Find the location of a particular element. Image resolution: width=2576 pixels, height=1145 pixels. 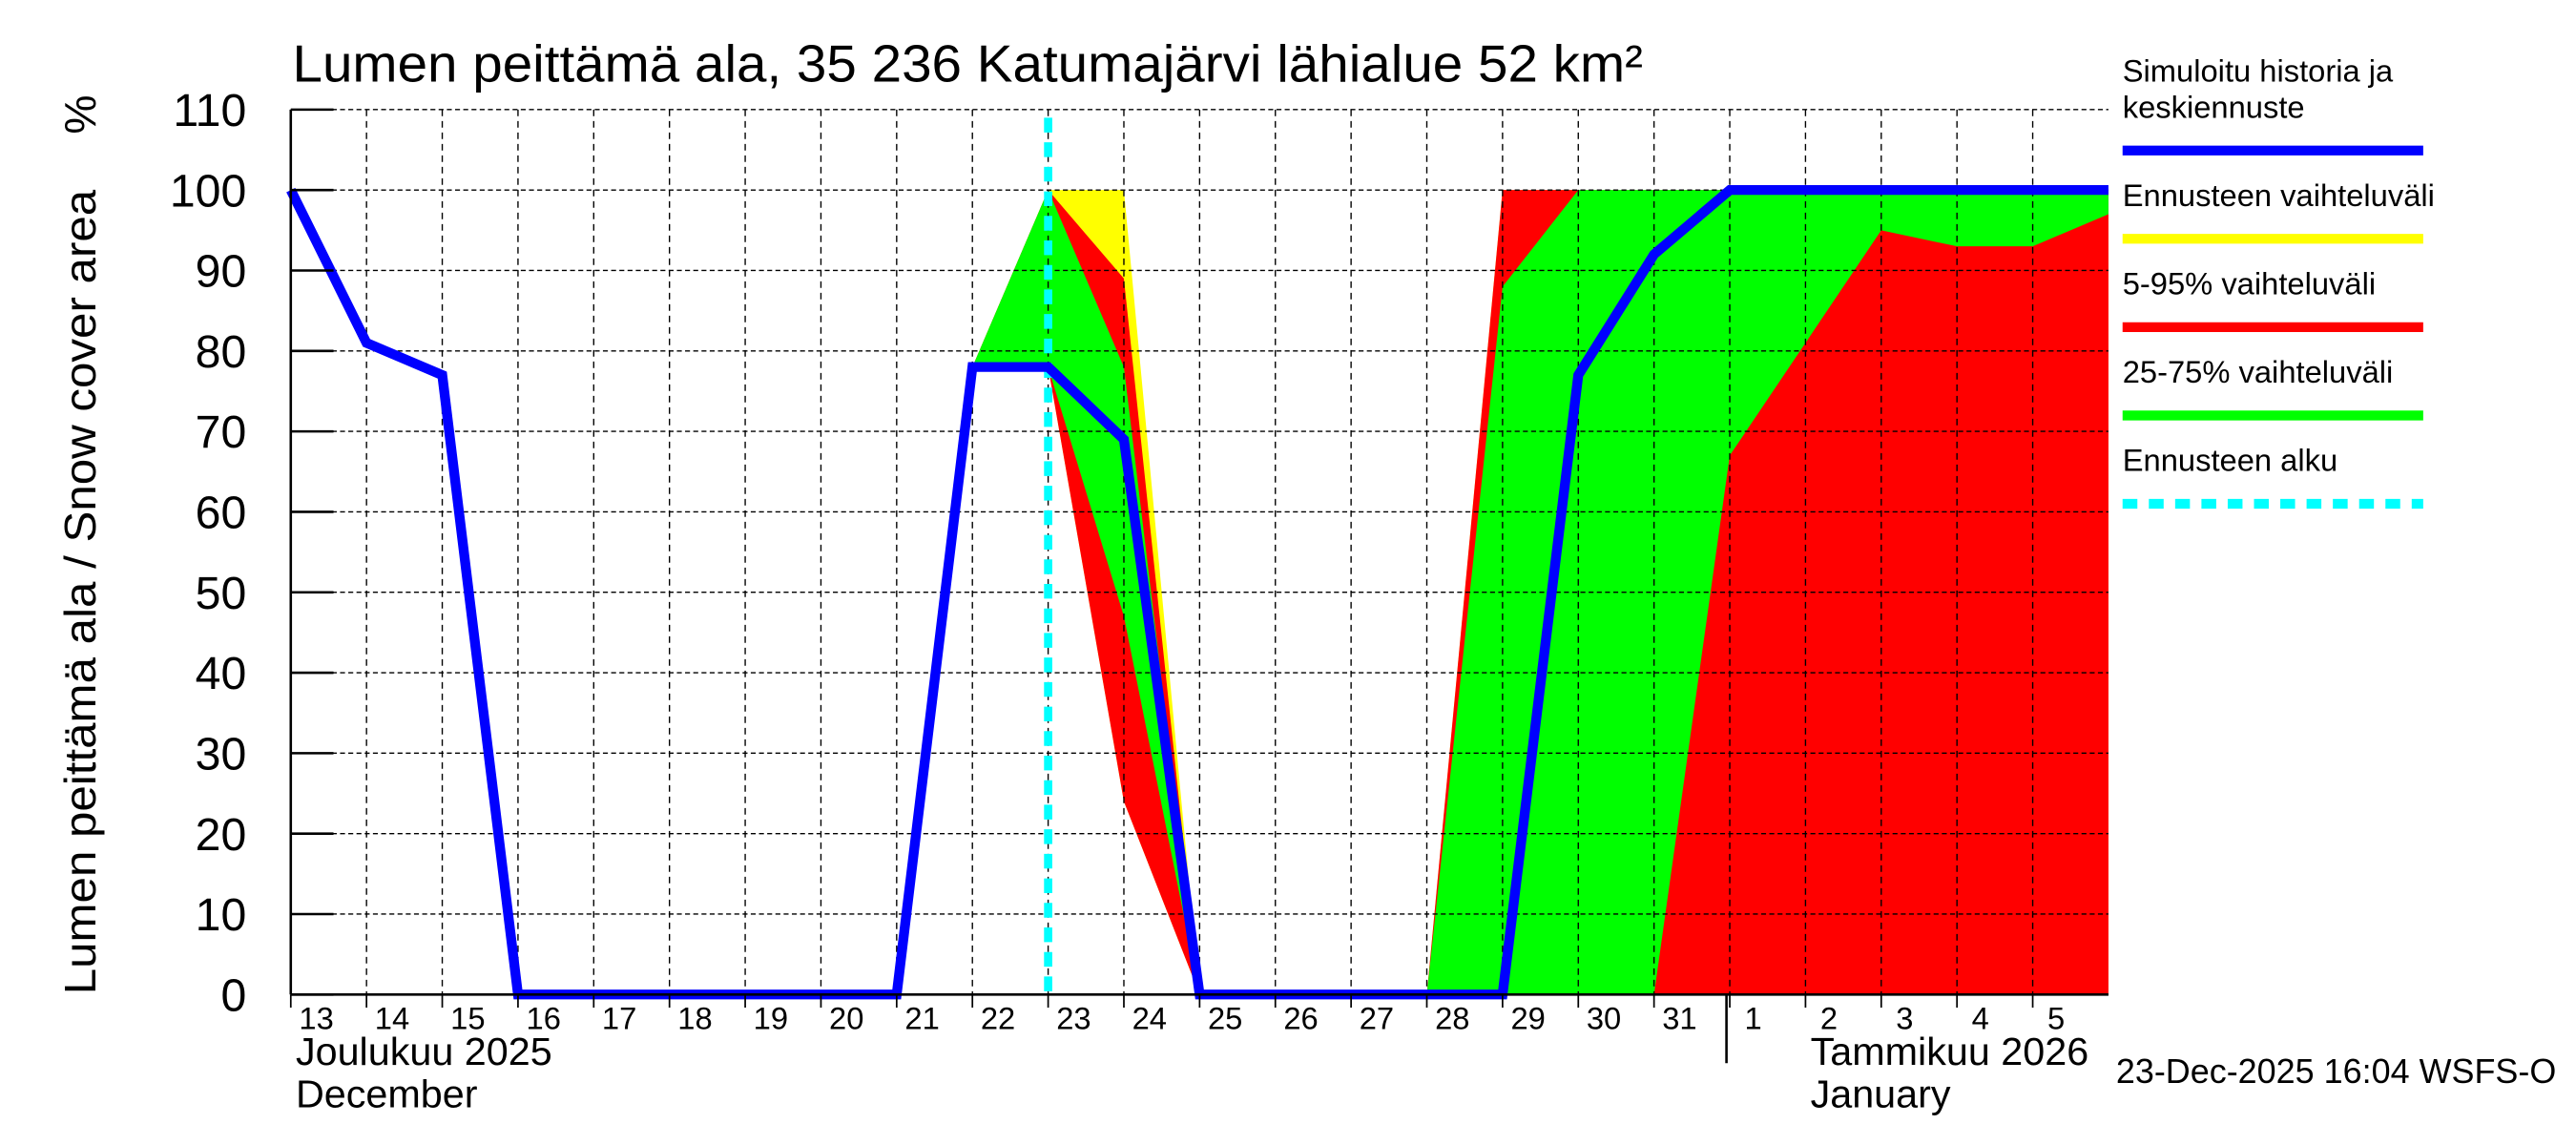

x-tick-label: 17 is located at coordinates (619, 1018).